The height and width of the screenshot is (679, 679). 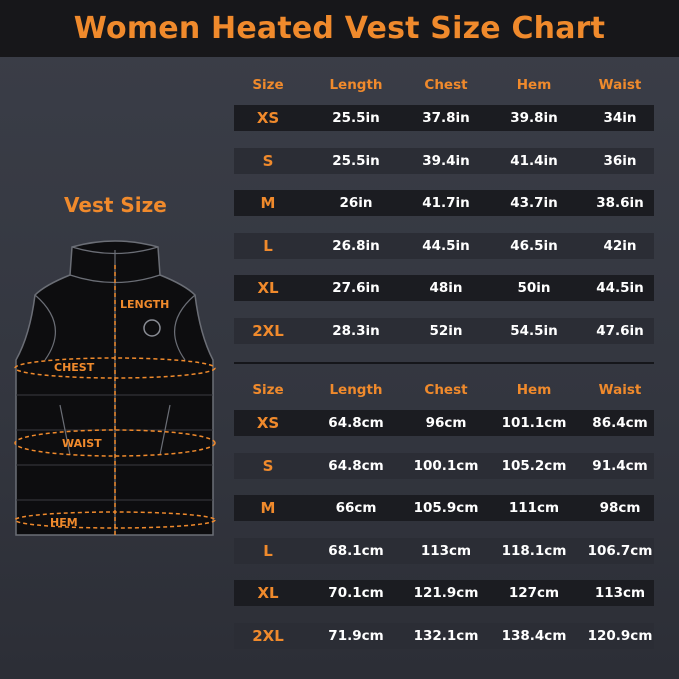 What do you see at coordinates (534, 203) in the screenshot?
I see `cell-hem: 43.7in` at bounding box center [534, 203].